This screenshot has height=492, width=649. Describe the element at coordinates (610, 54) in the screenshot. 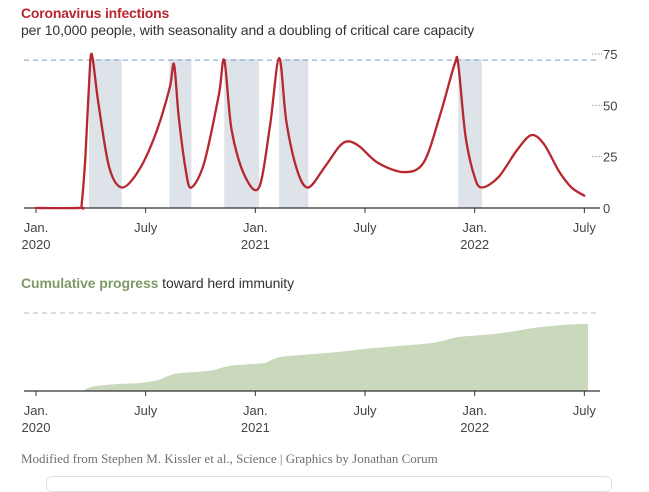

I see `y-tick-label: 75` at that location.